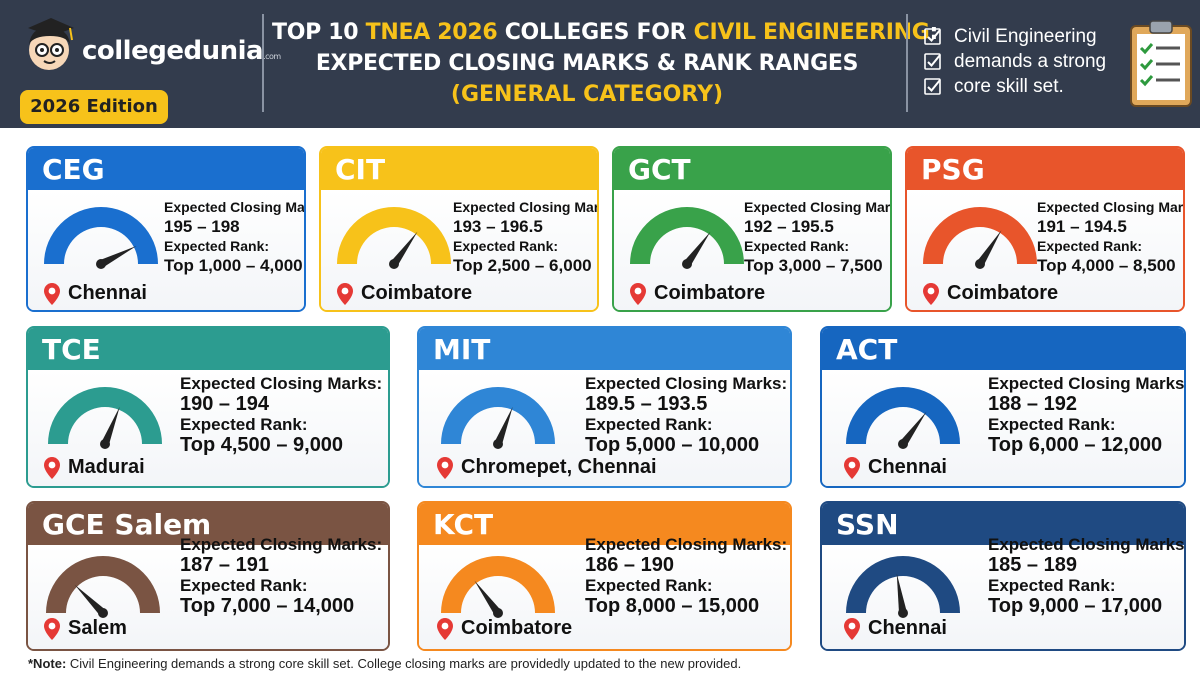  Describe the element at coordinates (224, 404) in the screenshot. I see `marks-value: 190 – 194` at that location.